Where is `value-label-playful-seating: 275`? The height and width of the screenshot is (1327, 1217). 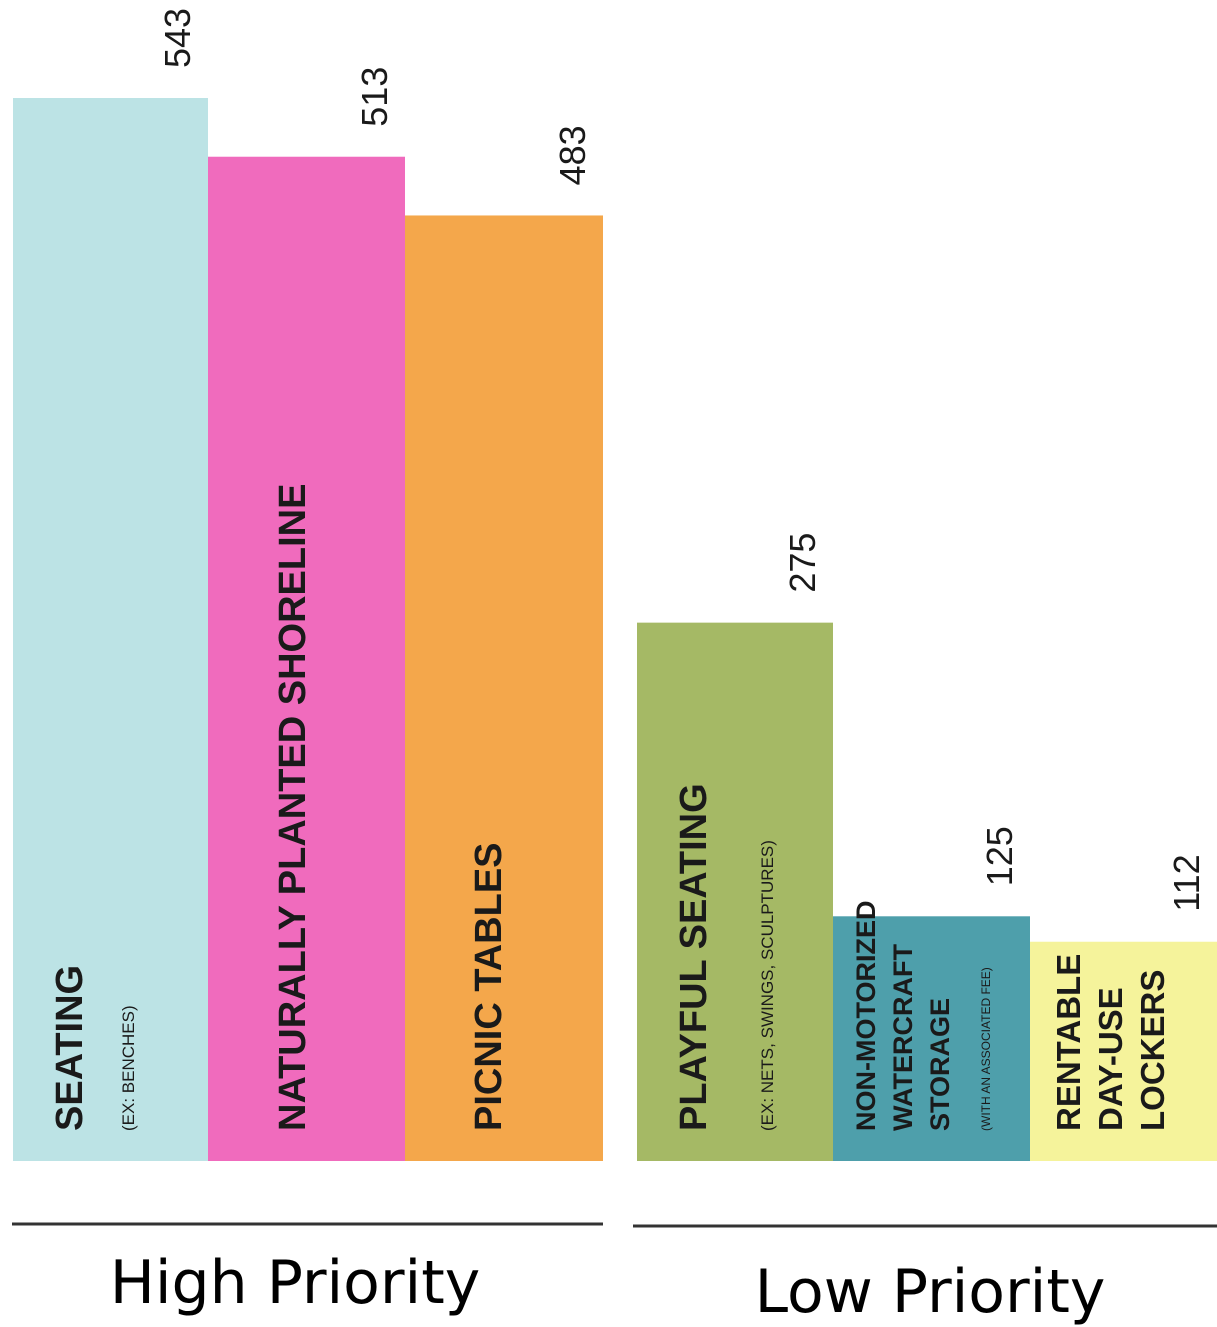 value-label-playful-seating: 275 is located at coordinates (802, 563).